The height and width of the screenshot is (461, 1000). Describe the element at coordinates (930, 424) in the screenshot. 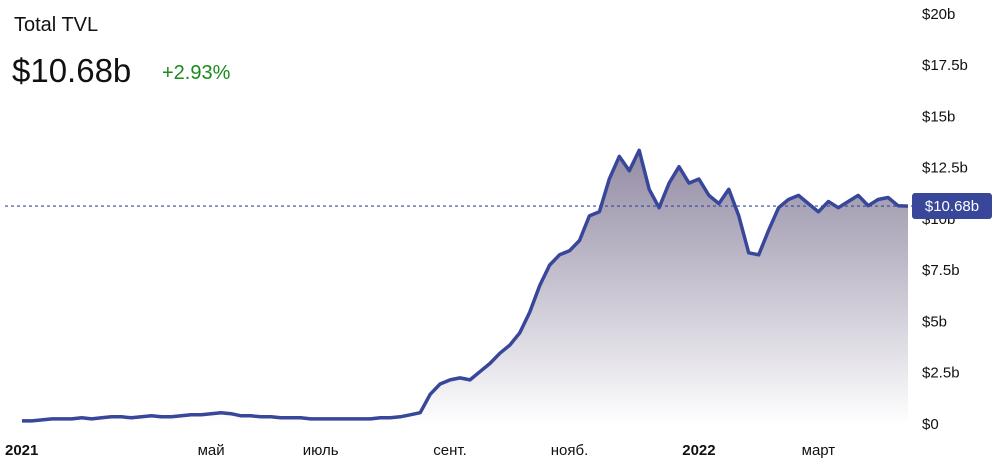

I see `y-tick-label: $0` at that location.